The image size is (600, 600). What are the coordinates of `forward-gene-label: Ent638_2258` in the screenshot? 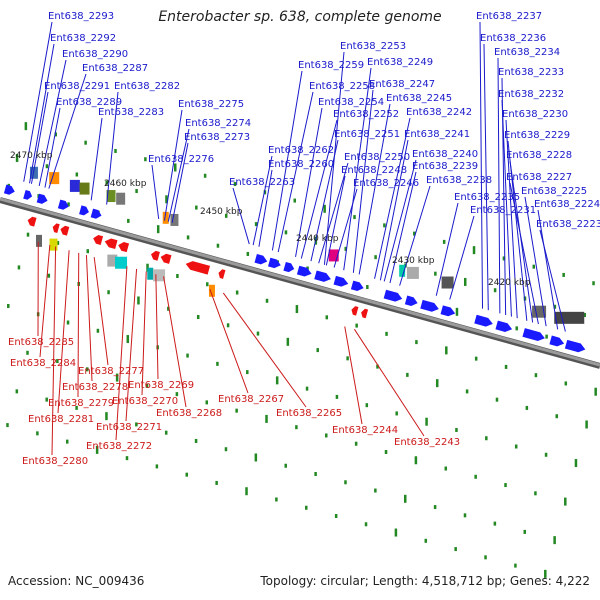 It's located at (342, 86).